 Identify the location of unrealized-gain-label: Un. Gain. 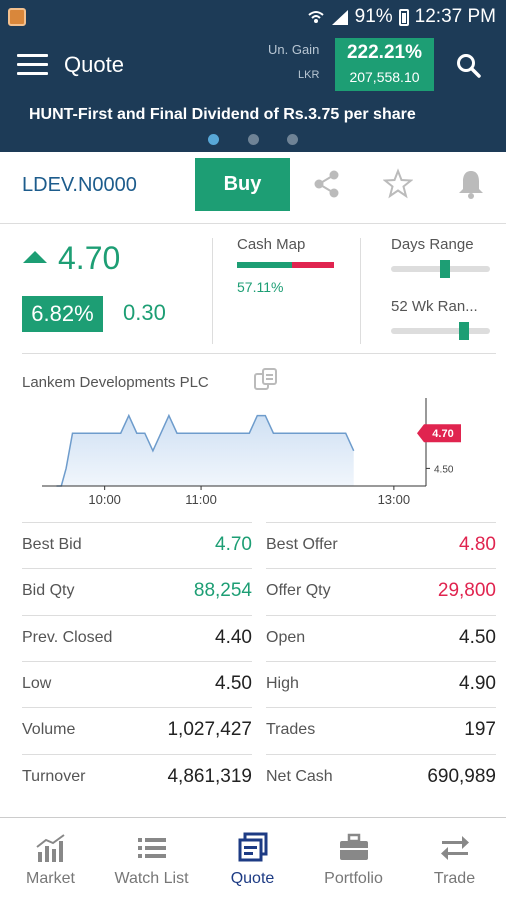
(294, 49).